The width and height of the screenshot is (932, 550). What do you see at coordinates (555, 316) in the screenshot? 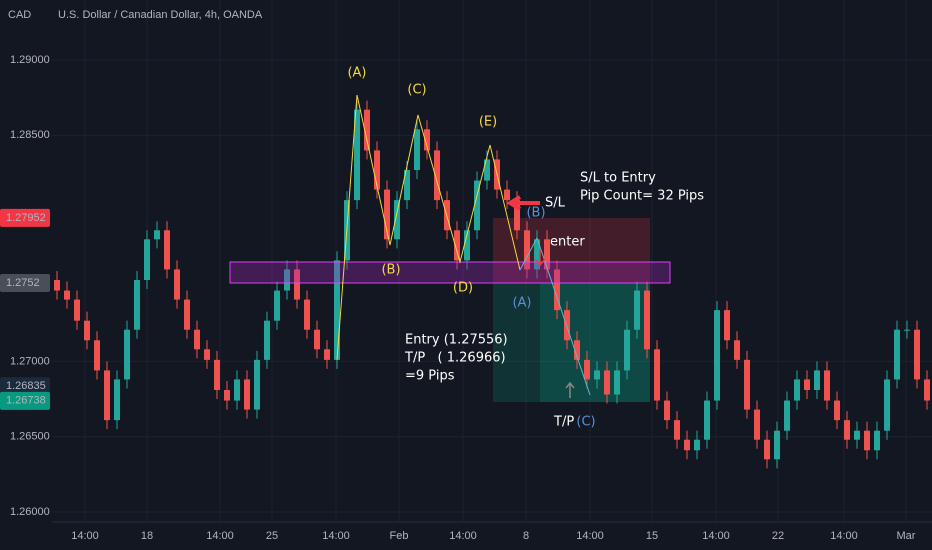
I see `correction-line` at bounding box center [555, 316].